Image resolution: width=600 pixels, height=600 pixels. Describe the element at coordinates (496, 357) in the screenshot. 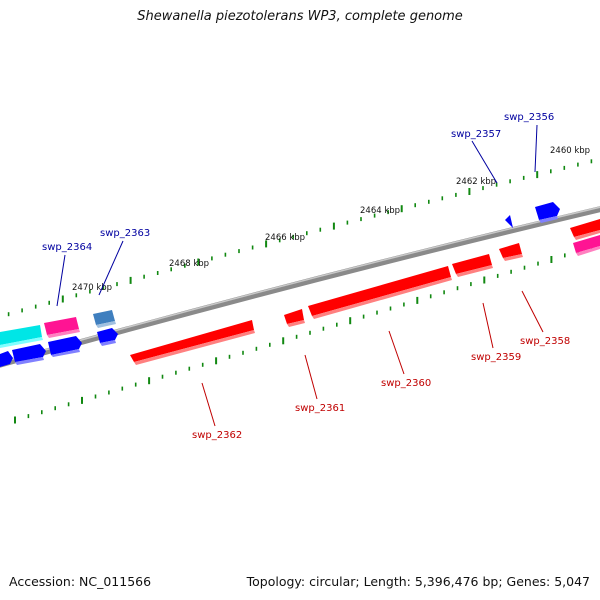

I see `gene-label-swp_2359: swp_2359` at that location.